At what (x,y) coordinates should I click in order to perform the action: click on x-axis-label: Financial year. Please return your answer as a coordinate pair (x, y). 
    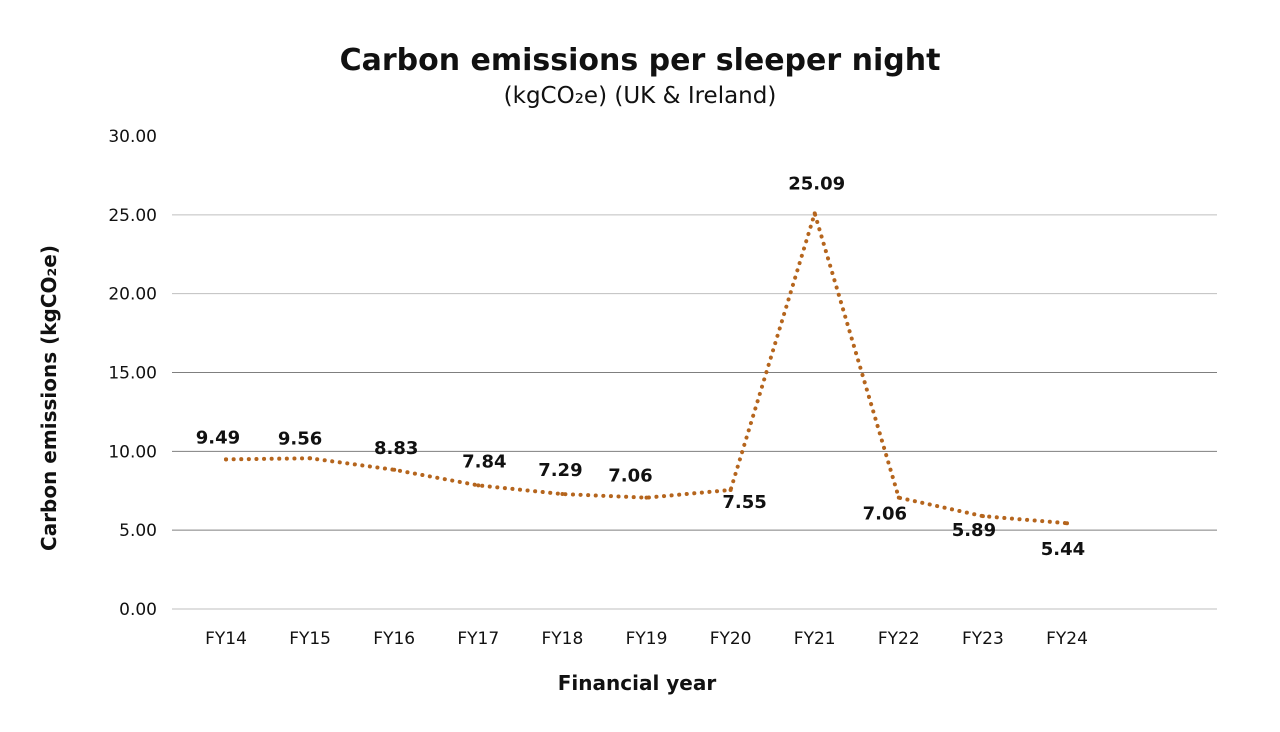
    Looking at the image, I should click on (637, 683).